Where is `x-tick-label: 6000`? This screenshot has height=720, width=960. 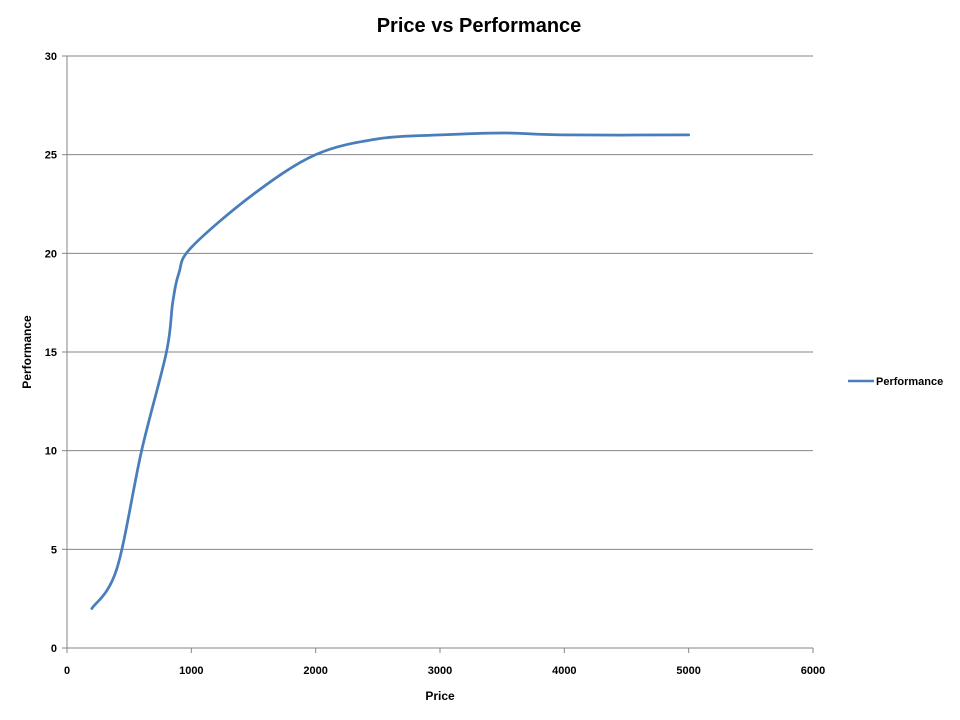
x-tick-label: 6000 is located at coordinates (813, 671).